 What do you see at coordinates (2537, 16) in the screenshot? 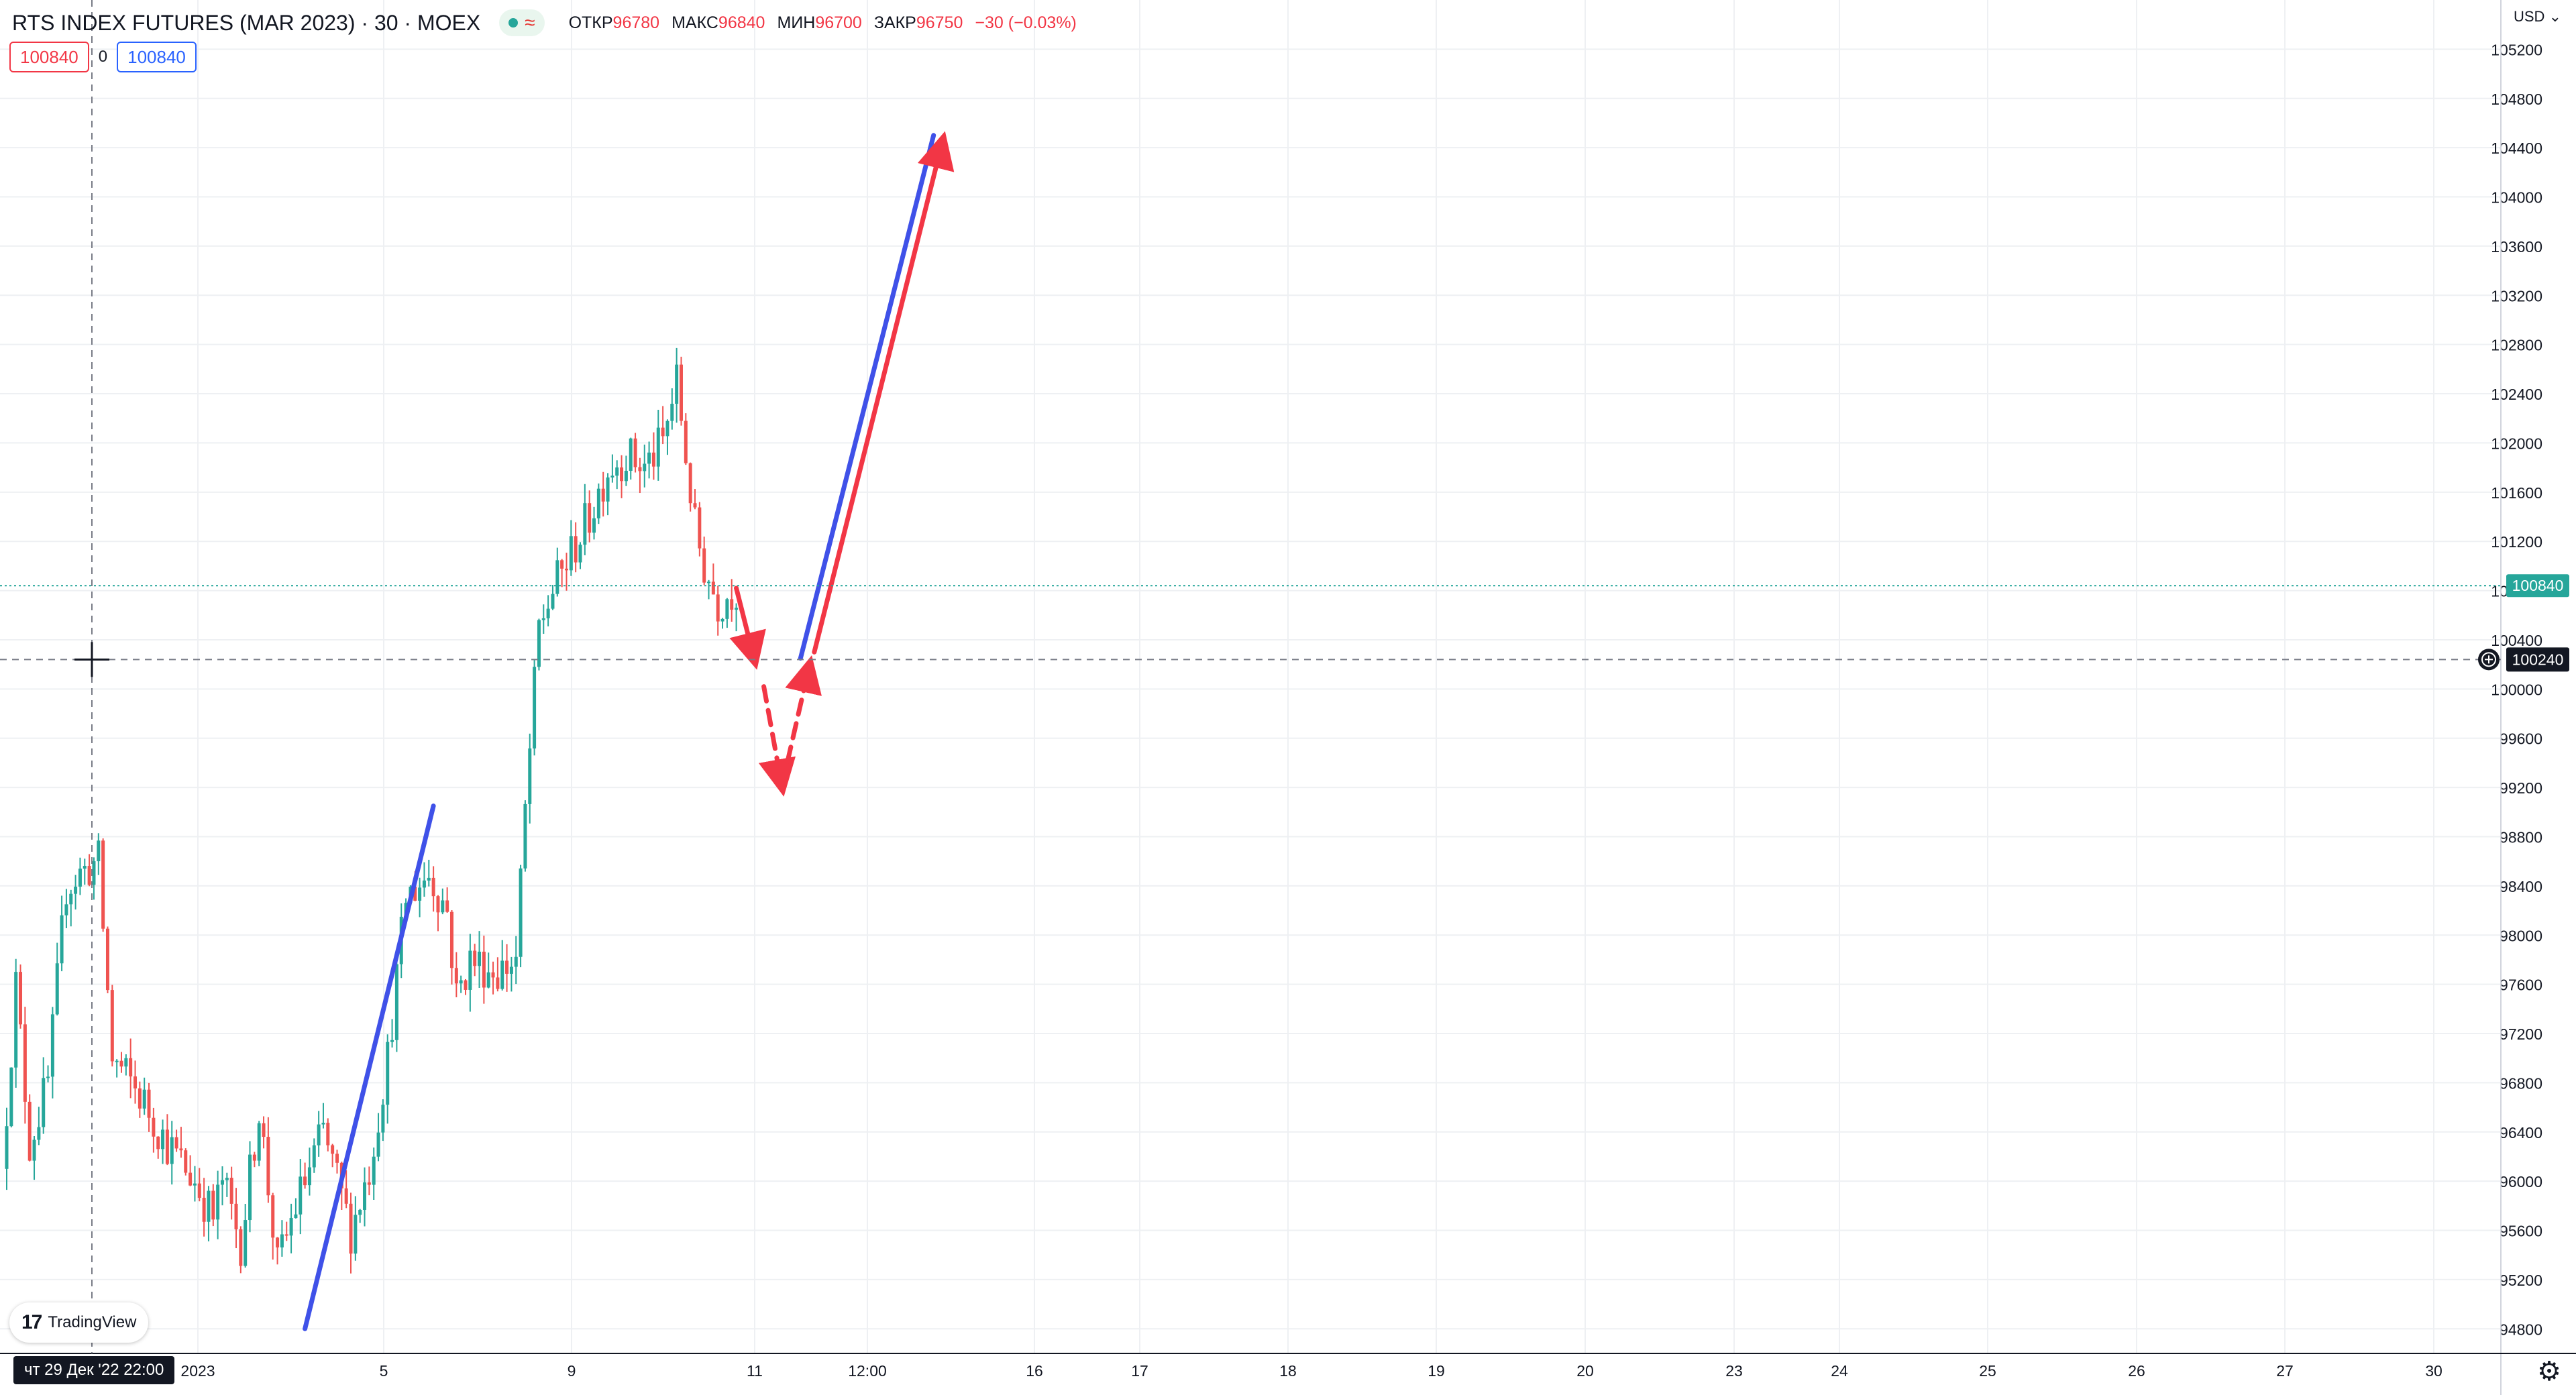
I see `currency-selector: USD ⌄` at bounding box center [2537, 16].